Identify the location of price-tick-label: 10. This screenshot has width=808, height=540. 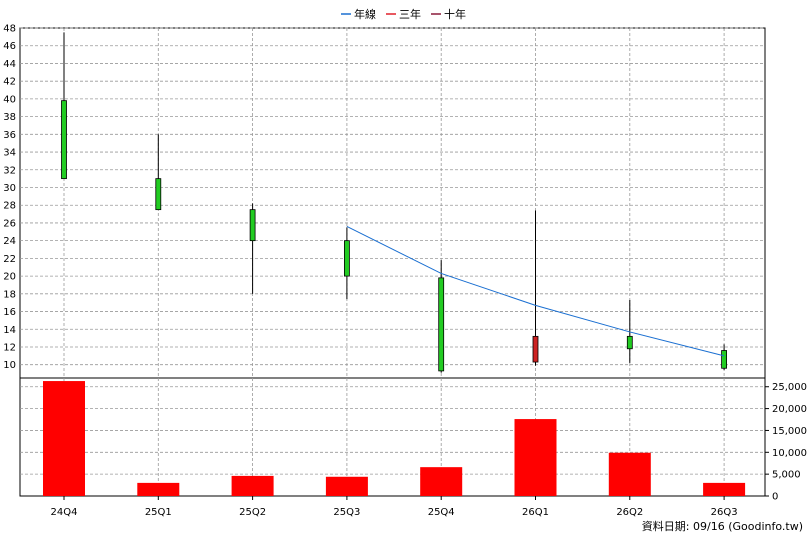
(9, 365).